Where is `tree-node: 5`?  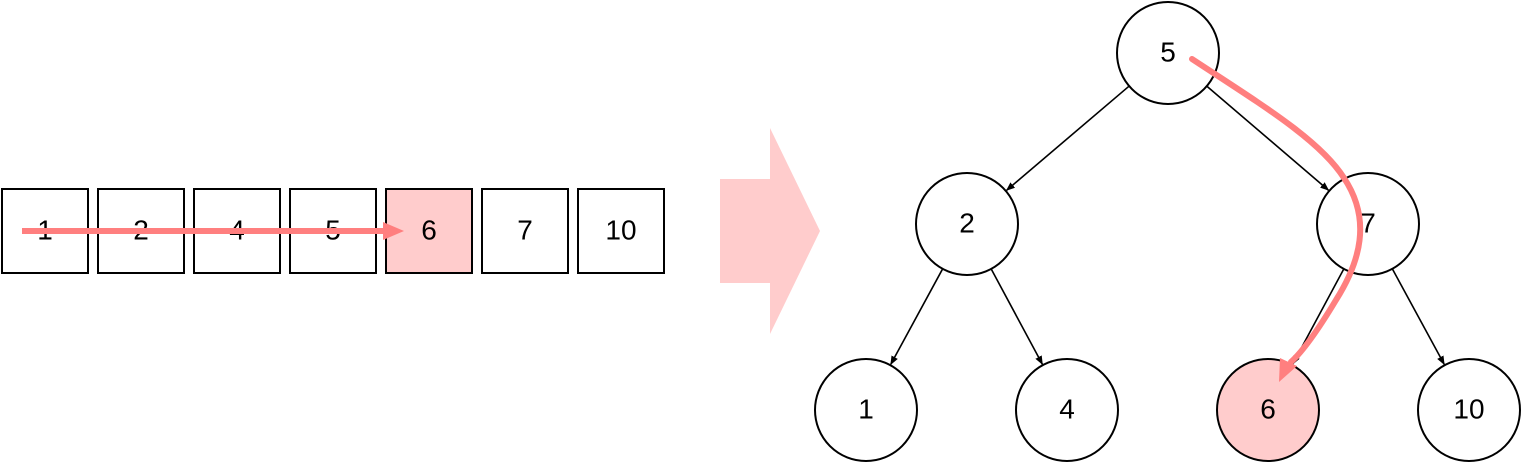 tree-node: 5 is located at coordinates (1168, 53).